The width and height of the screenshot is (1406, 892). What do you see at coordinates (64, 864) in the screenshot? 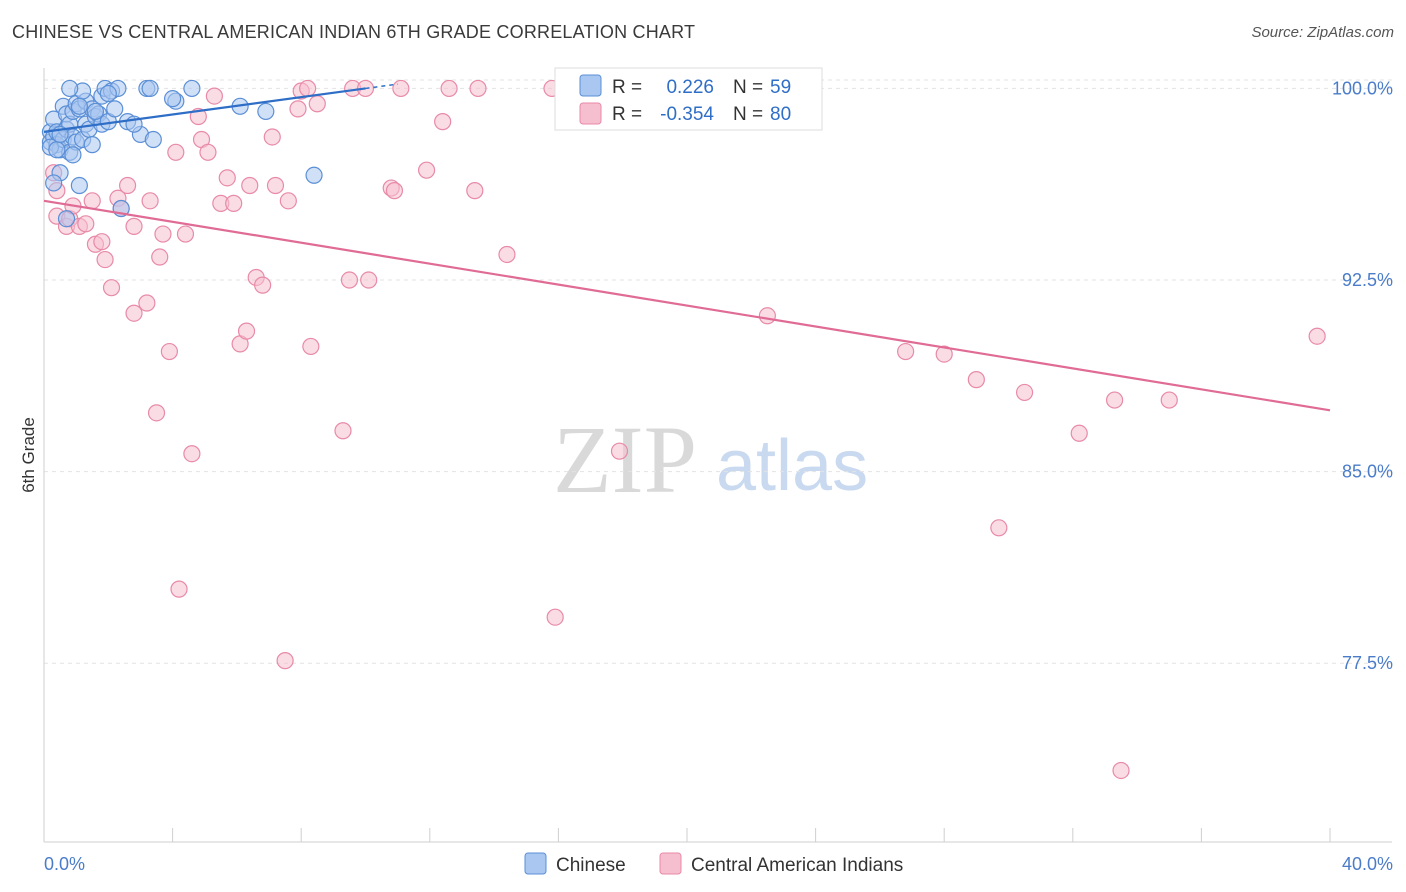
I see `x-tick-label-min: 0.0%` at bounding box center [64, 864].